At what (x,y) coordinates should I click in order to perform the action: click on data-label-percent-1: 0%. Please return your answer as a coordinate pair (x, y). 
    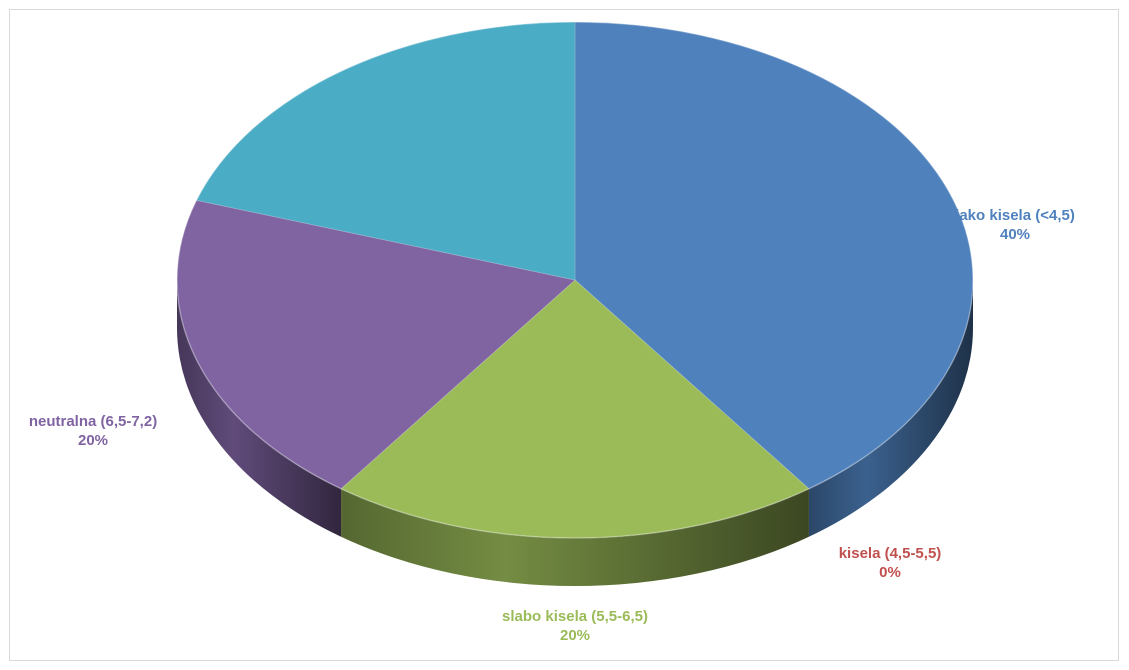
    Looking at the image, I should click on (890, 572).